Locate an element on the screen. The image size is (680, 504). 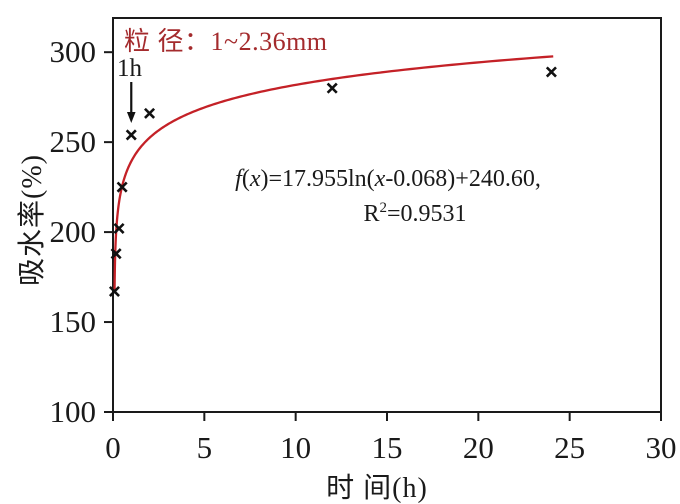
annotation-arrow-head is located at coordinates (131, 117).